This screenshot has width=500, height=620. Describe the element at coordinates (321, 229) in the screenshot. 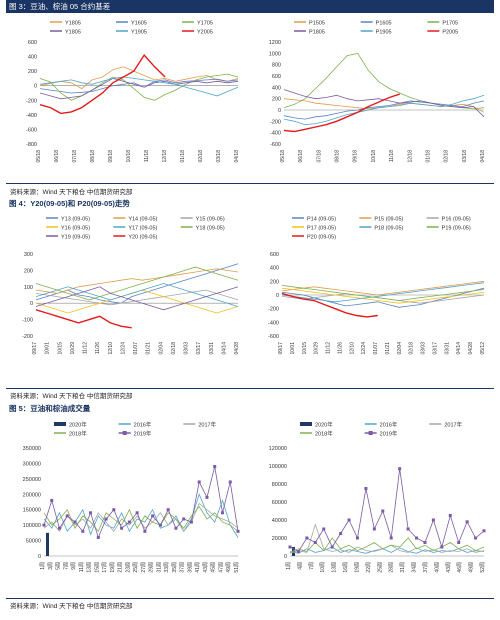

I see `legend-label: P17 (09-05)` at that location.